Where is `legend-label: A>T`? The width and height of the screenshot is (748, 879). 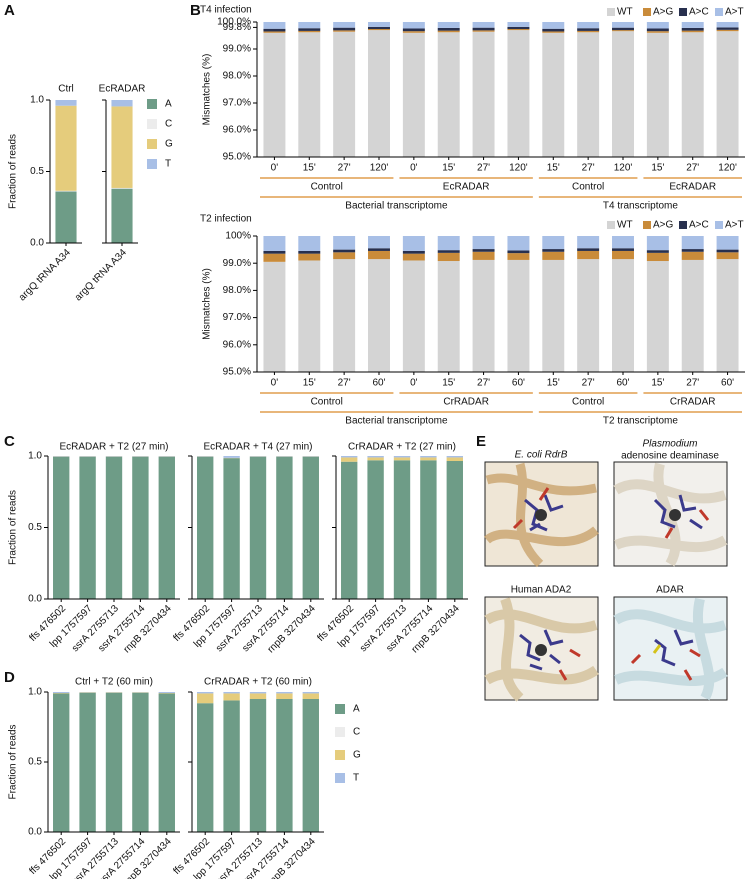
legend-label: A>T is located at coordinates (734, 12).